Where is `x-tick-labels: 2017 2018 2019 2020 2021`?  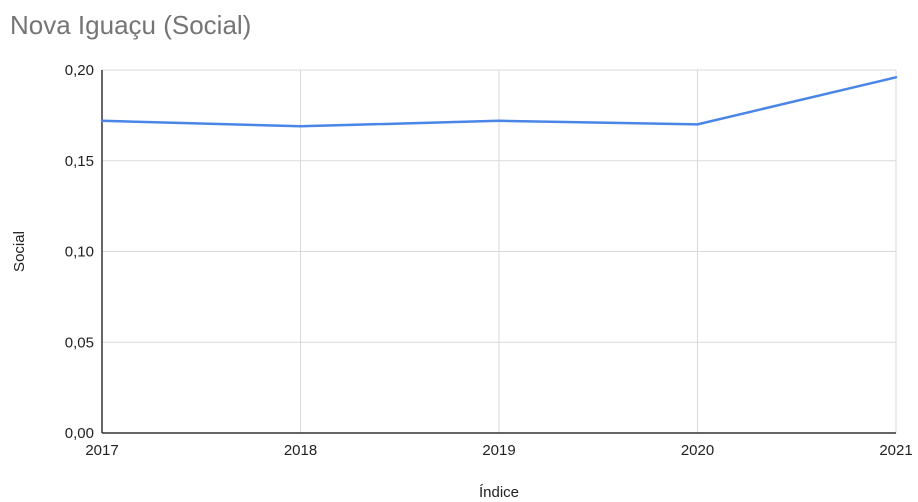
x-tick-labels: 2017 2018 2019 2020 2021 is located at coordinates (498, 450).